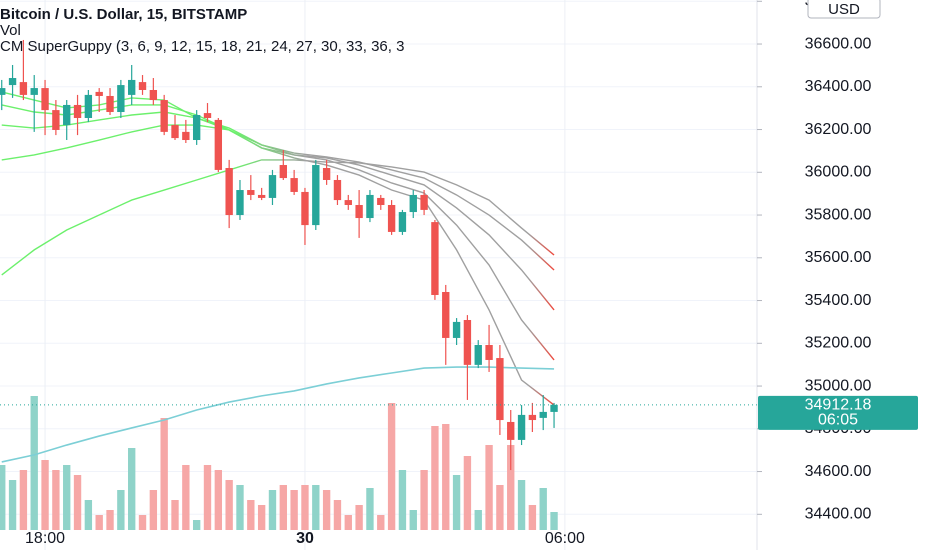 The height and width of the screenshot is (555, 932). What do you see at coordinates (838, 471) in the screenshot?
I see `y-tick-label: 34600.00` at bounding box center [838, 471].